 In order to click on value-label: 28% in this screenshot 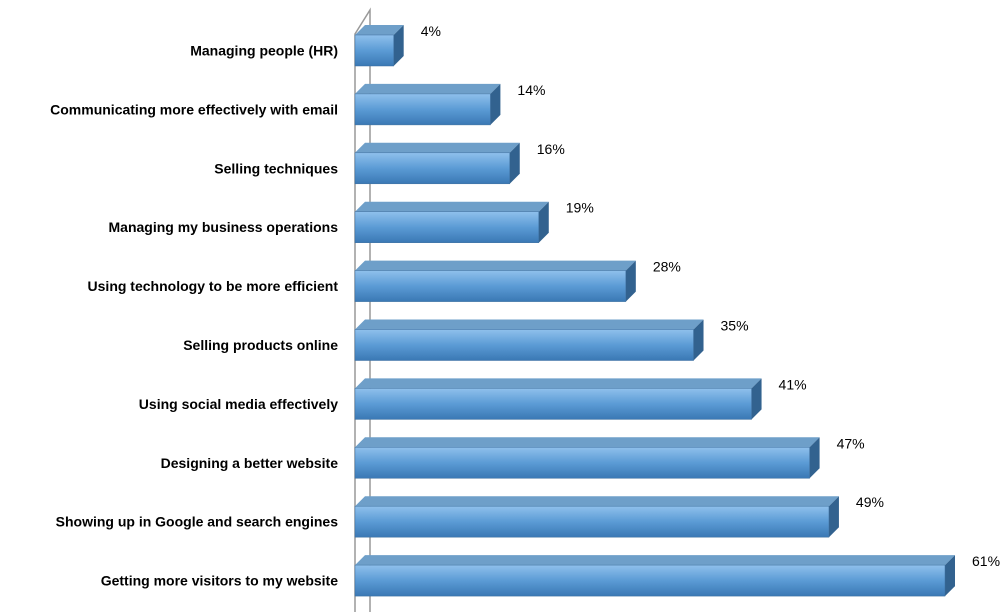, I will do `click(667, 267)`.